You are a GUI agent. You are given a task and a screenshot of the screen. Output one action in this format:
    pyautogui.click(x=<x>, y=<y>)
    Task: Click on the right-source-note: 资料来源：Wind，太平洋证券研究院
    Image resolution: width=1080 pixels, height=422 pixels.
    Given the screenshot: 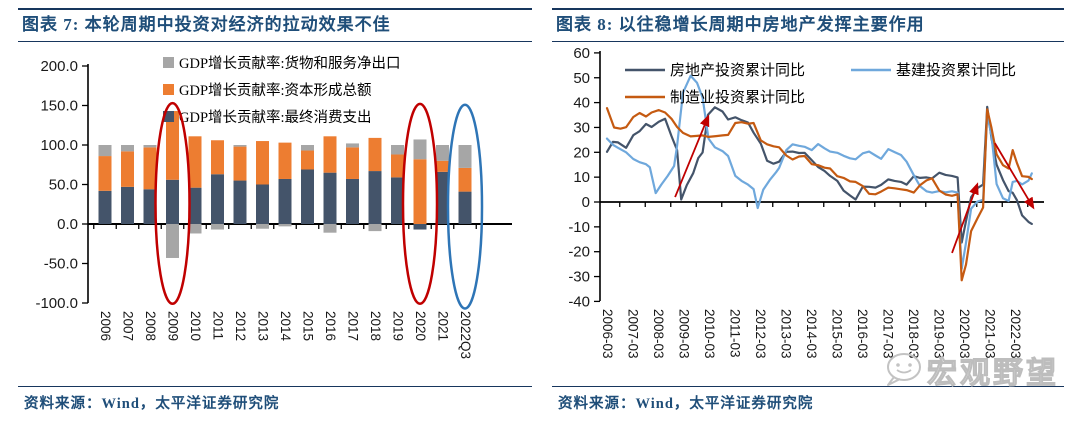 What is the action you would take?
    pyautogui.click(x=808, y=399)
    